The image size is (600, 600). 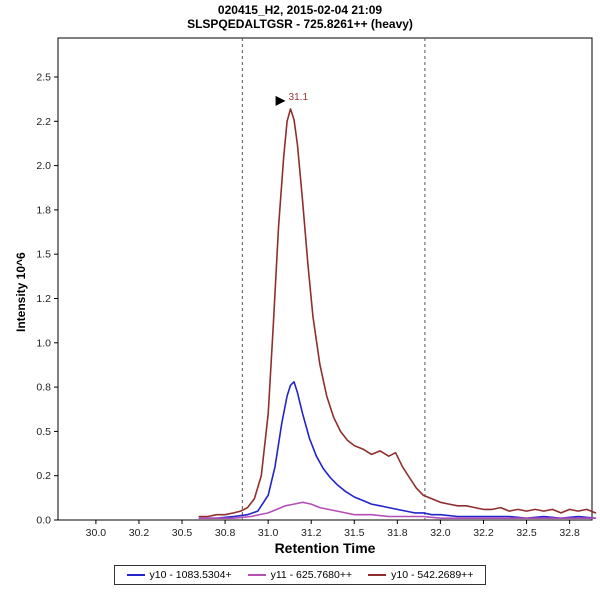 What do you see at coordinates (311, 575) in the screenshot?
I see `legend-label: y11 - 625.7680++` at bounding box center [311, 575].